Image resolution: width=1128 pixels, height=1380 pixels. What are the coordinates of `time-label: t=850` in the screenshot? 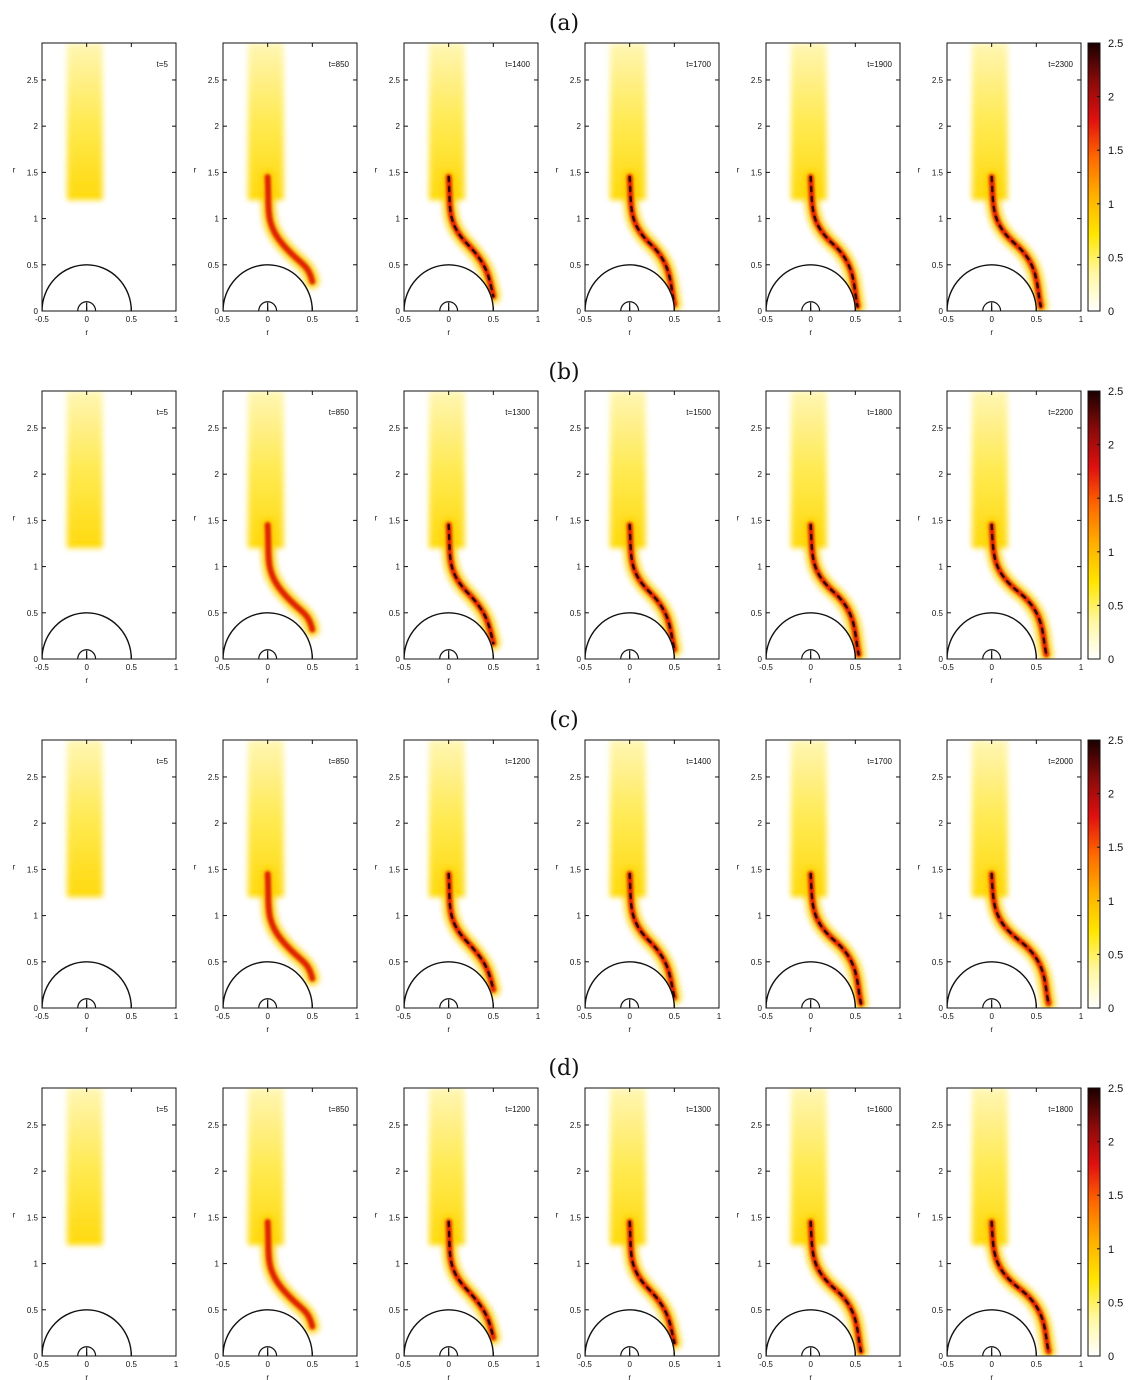 It's located at (339, 1109).